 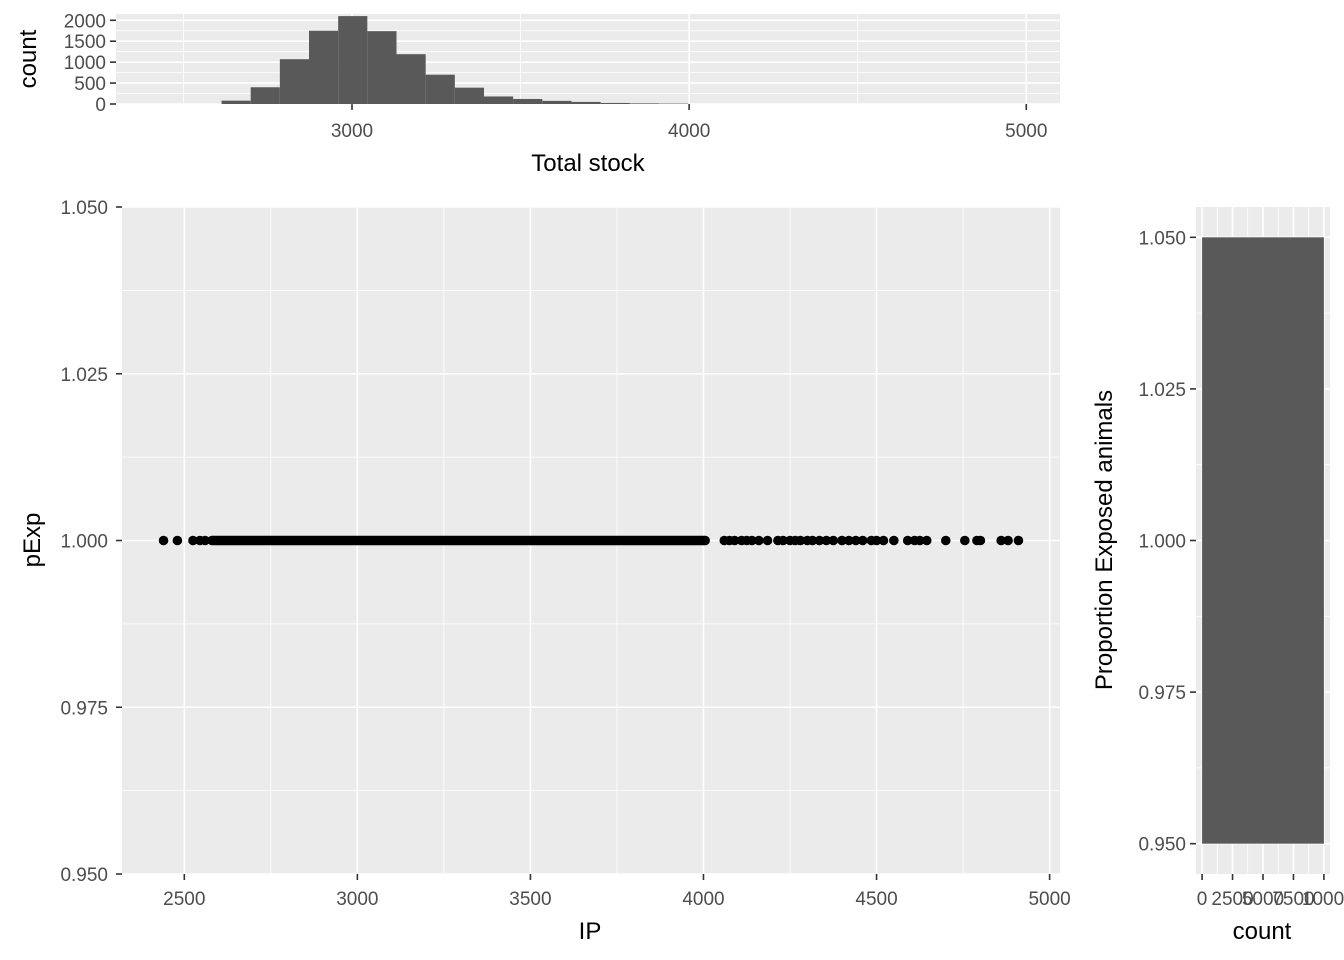 What do you see at coordinates (1263, 899) in the screenshot?
I see `right-x-tick-label: 5000` at bounding box center [1263, 899].